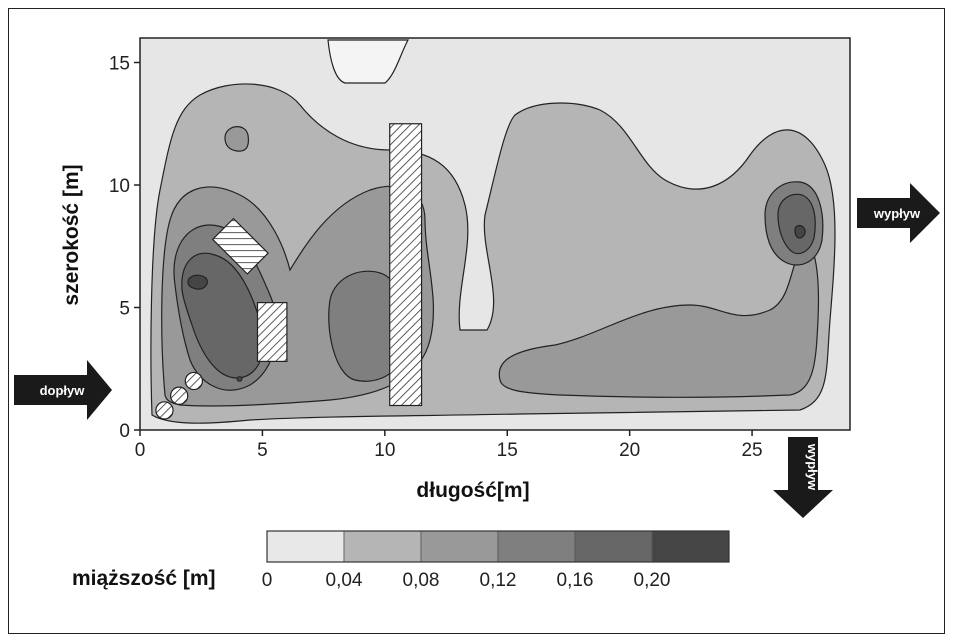 This screenshot has width=953, height=642. What do you see at coordinates (751, 450) in the screenshot?
I see `x-tick-label: 25` at bounding box center [751, 450].